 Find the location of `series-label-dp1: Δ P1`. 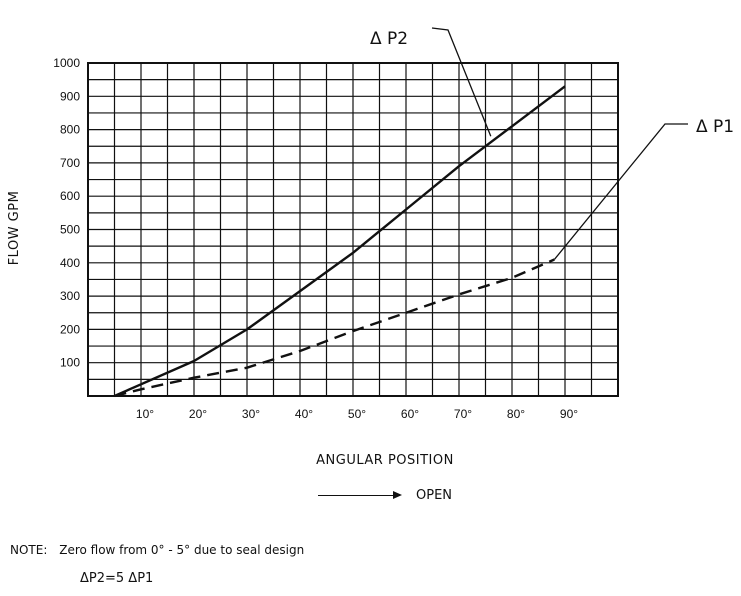

series-label-dp1: Δ P1 is located at coordinates (715, 127).